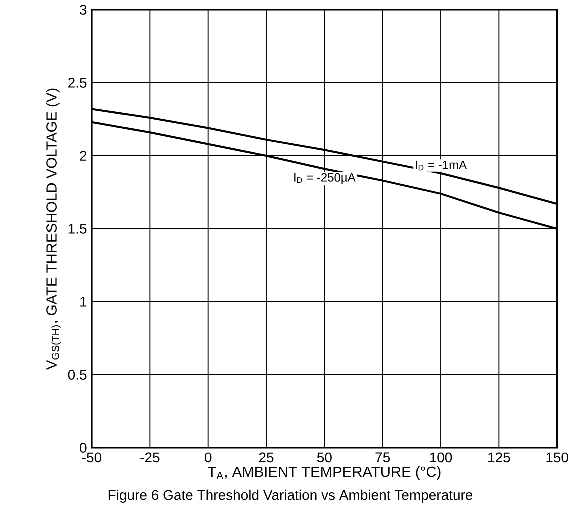 This screenshot has height=509, width=581. I want to click on caption: Figure 6 Gate Threshold Variation vs Ambient Temperature, so click(290, 496).